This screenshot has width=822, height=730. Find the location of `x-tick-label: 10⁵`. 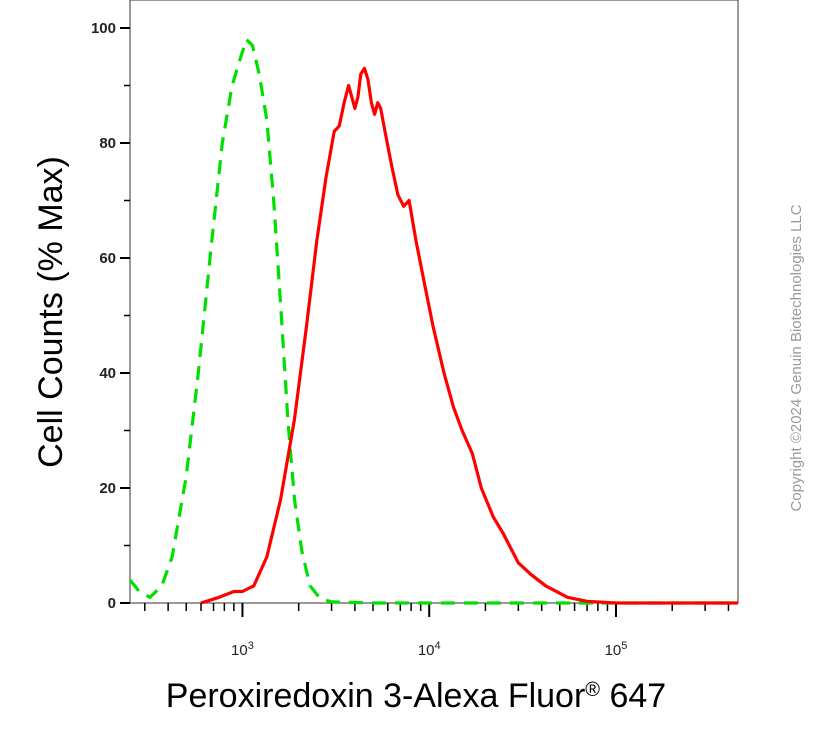

x-tick-label: 10⁵ is located at coordinates (616, 649).